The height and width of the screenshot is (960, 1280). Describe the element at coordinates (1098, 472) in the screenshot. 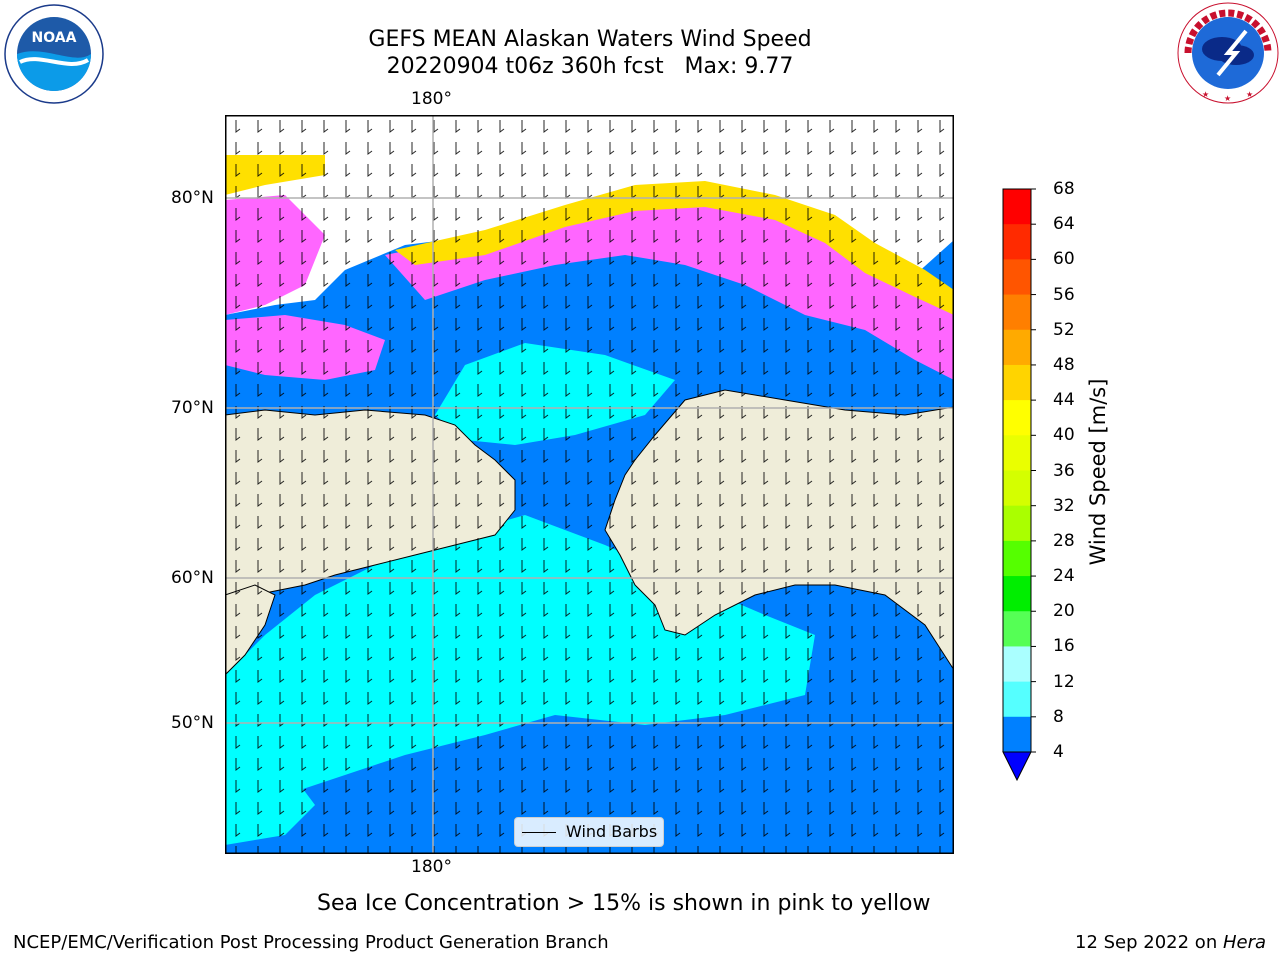

I see `colorbar-label: Wind Speed [m/s]` at that location.